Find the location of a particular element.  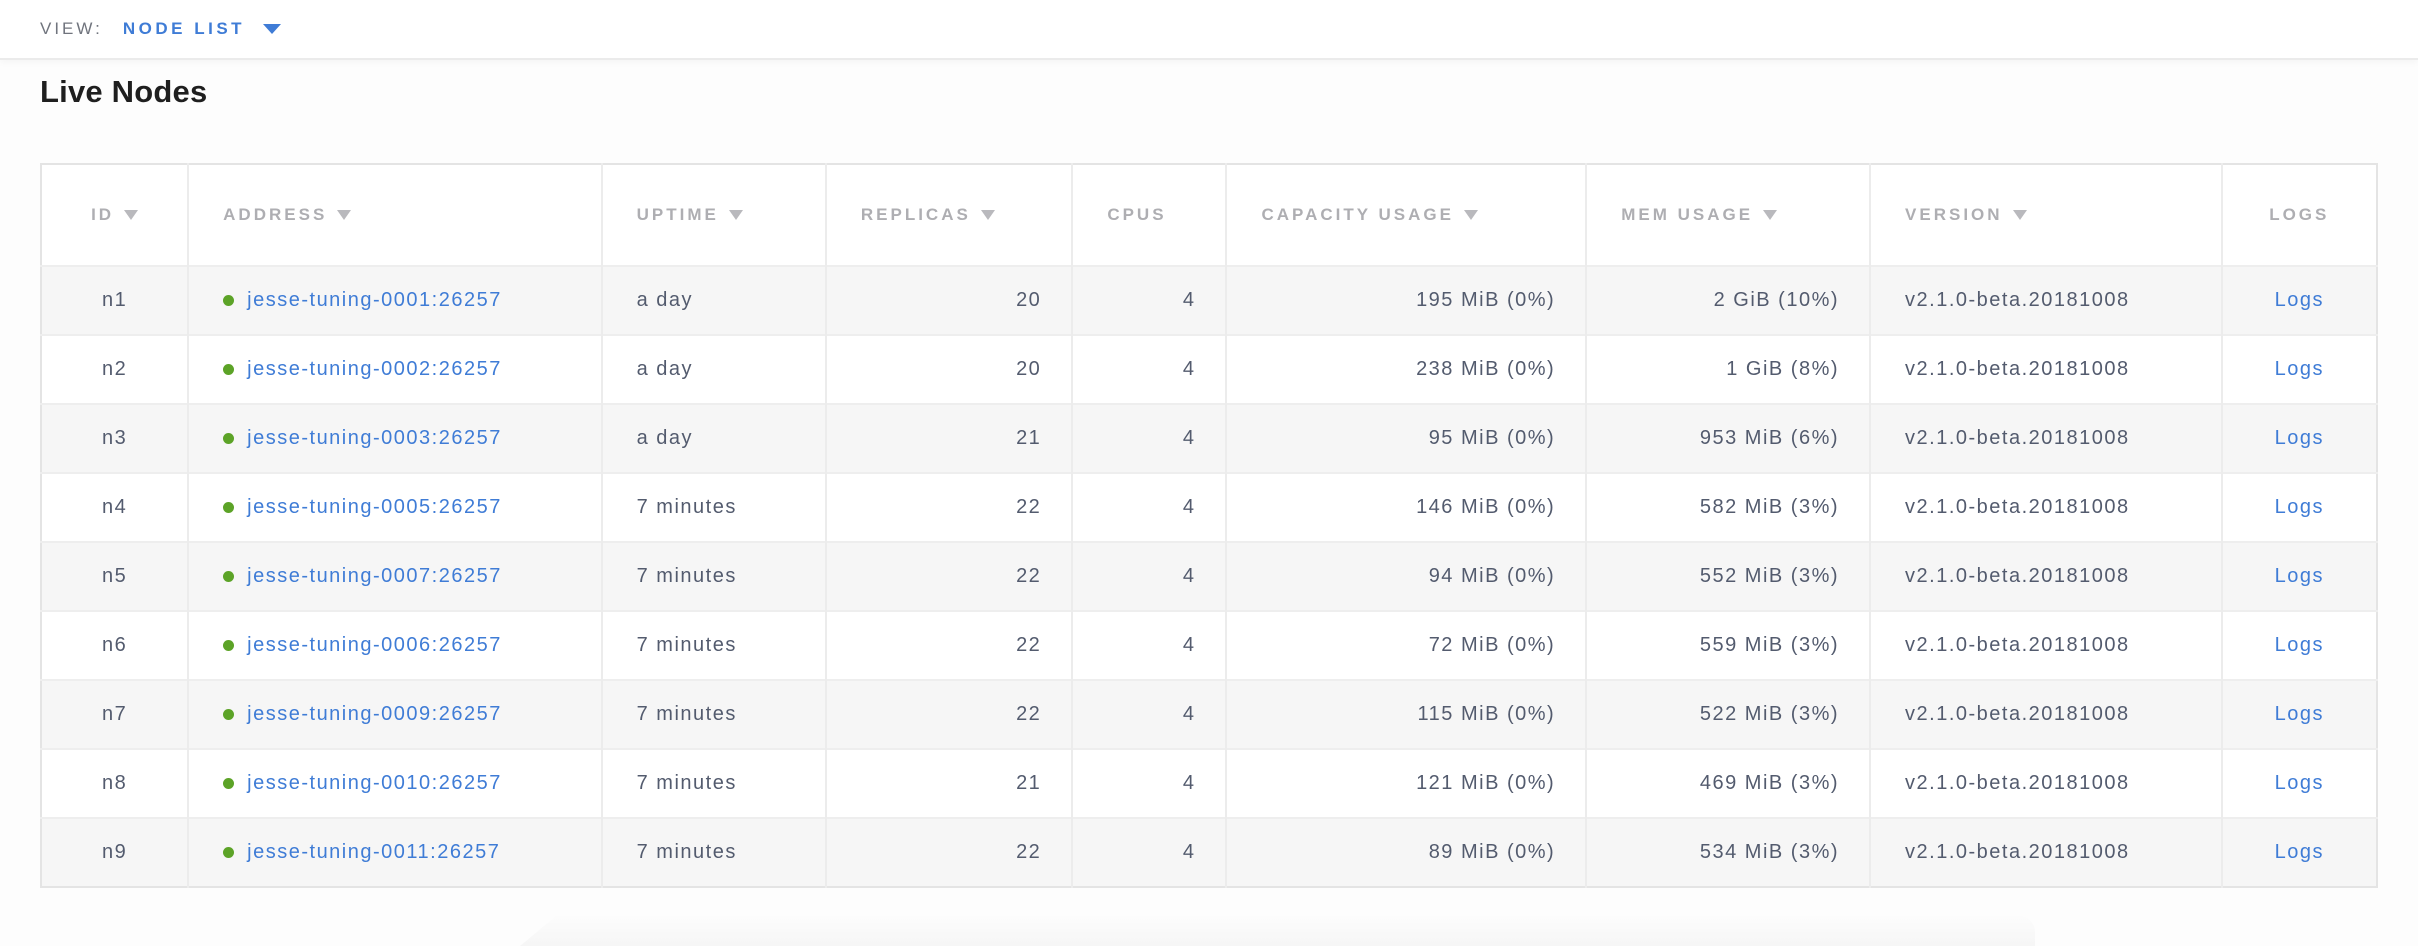

cell-mem_usage: 552 MiB (3%) is located at coordinates (1728, 576).